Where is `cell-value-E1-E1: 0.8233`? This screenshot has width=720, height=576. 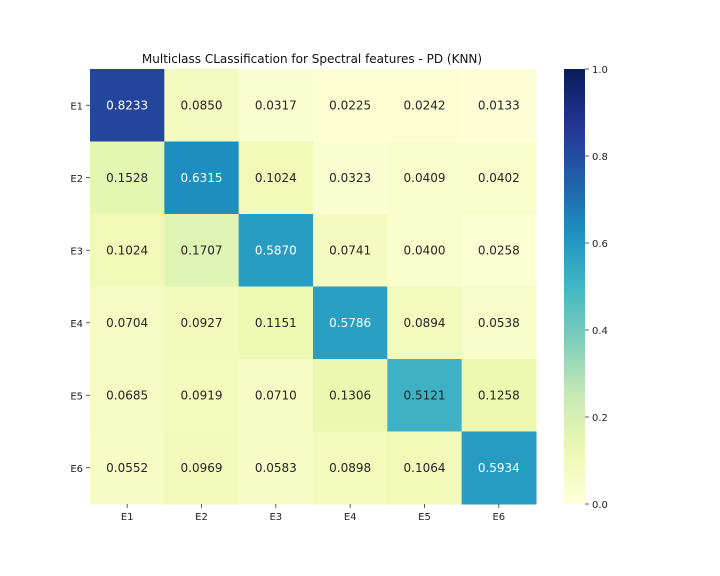
cell-value-E1-E1: 0.8233 is located at coordinates (127, 105).